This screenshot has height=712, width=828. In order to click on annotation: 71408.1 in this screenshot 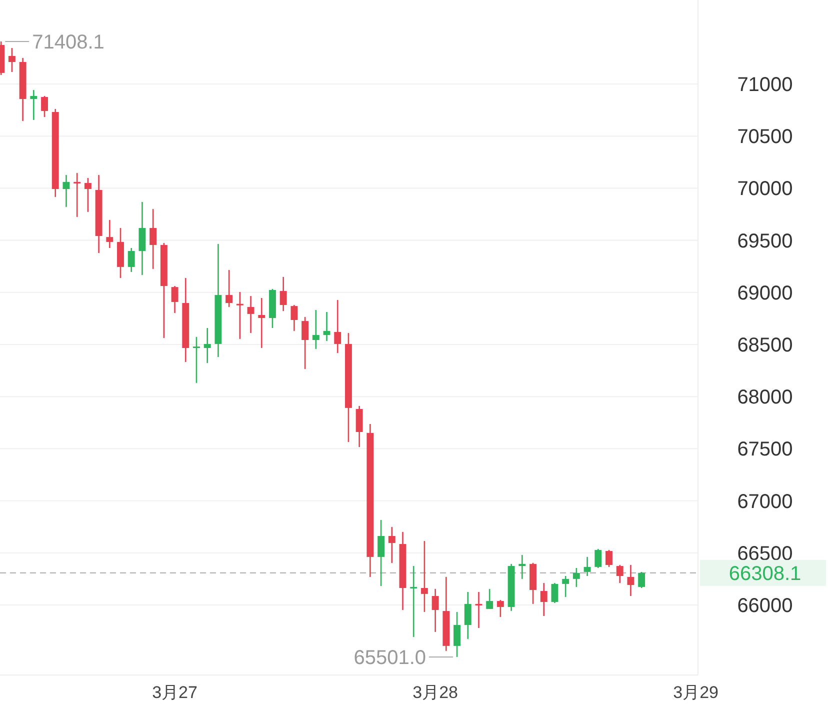, I will do `click(68, 42)`.